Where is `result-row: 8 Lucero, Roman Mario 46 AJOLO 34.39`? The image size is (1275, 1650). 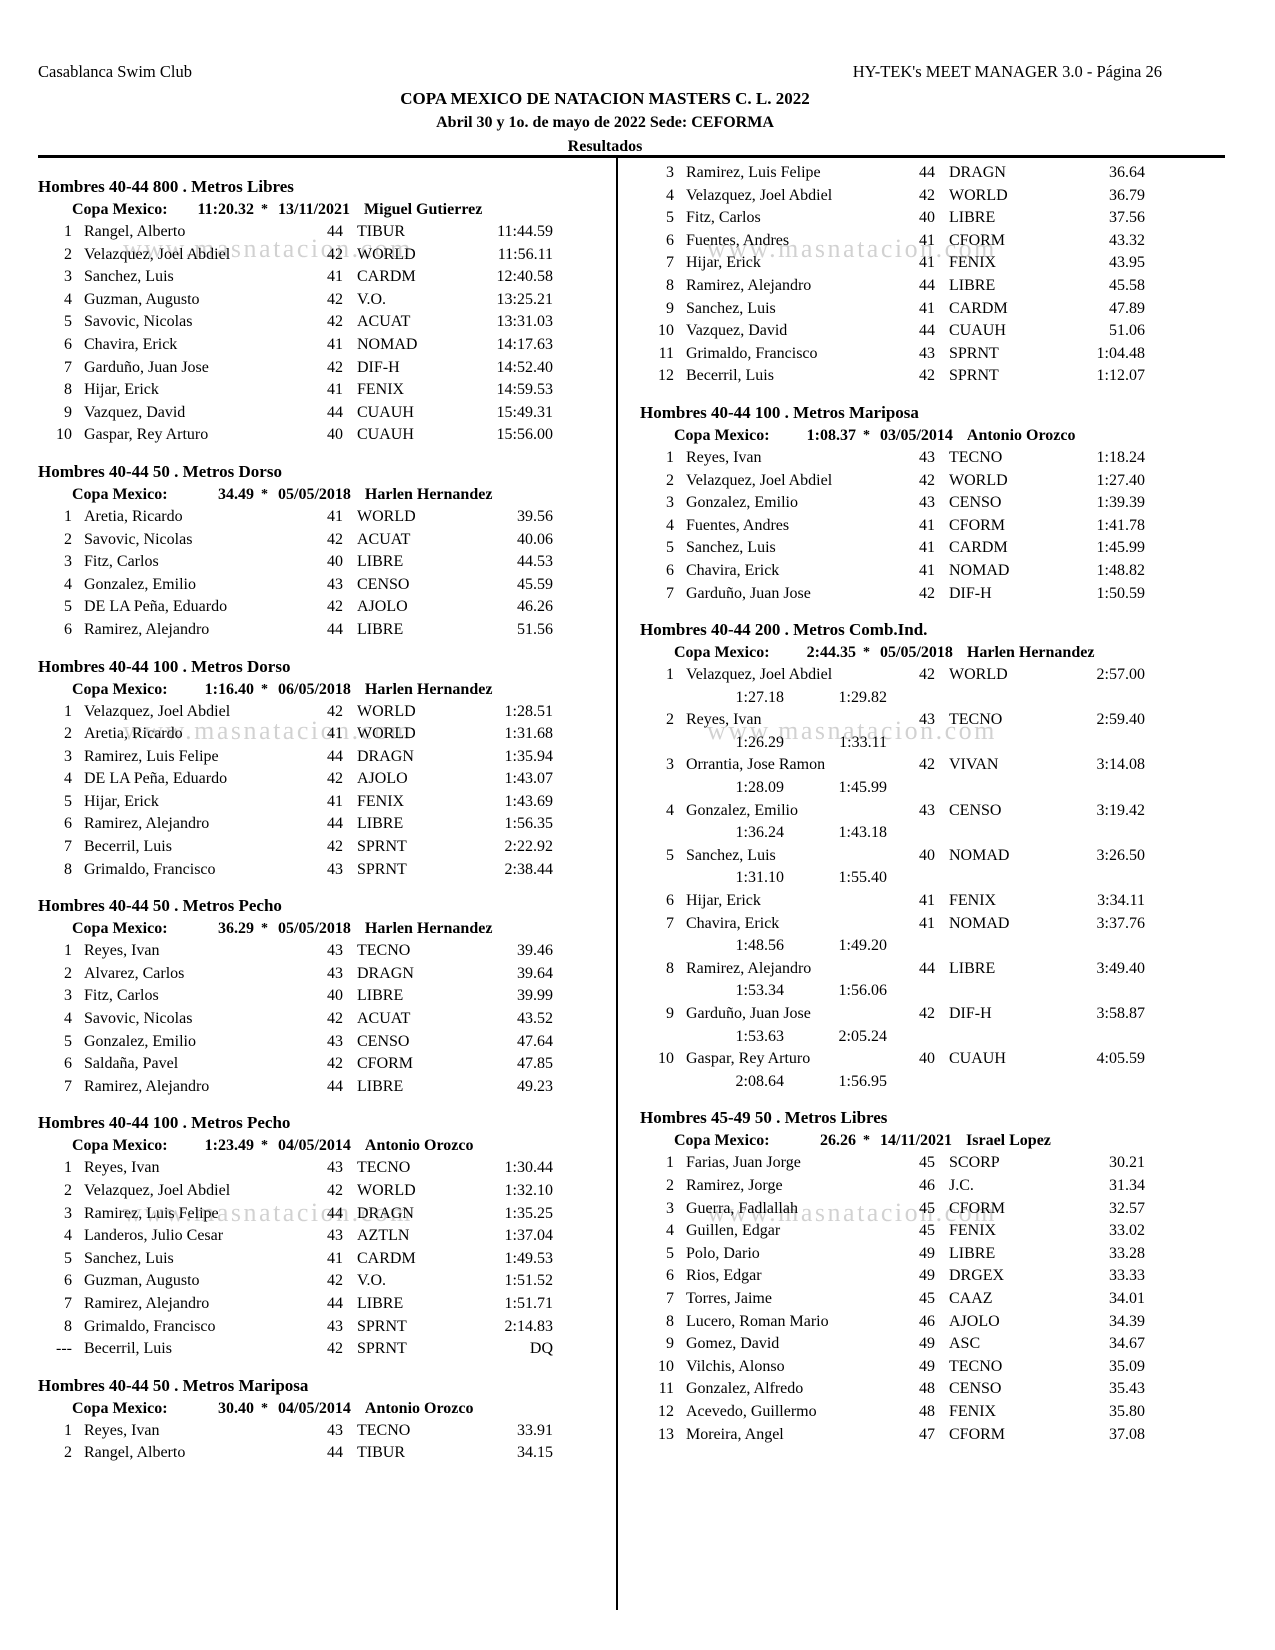 result-row: 8 Lucero, Roman Mario 46 AJOLO 34.39 is located at coordinates (892, 1322).